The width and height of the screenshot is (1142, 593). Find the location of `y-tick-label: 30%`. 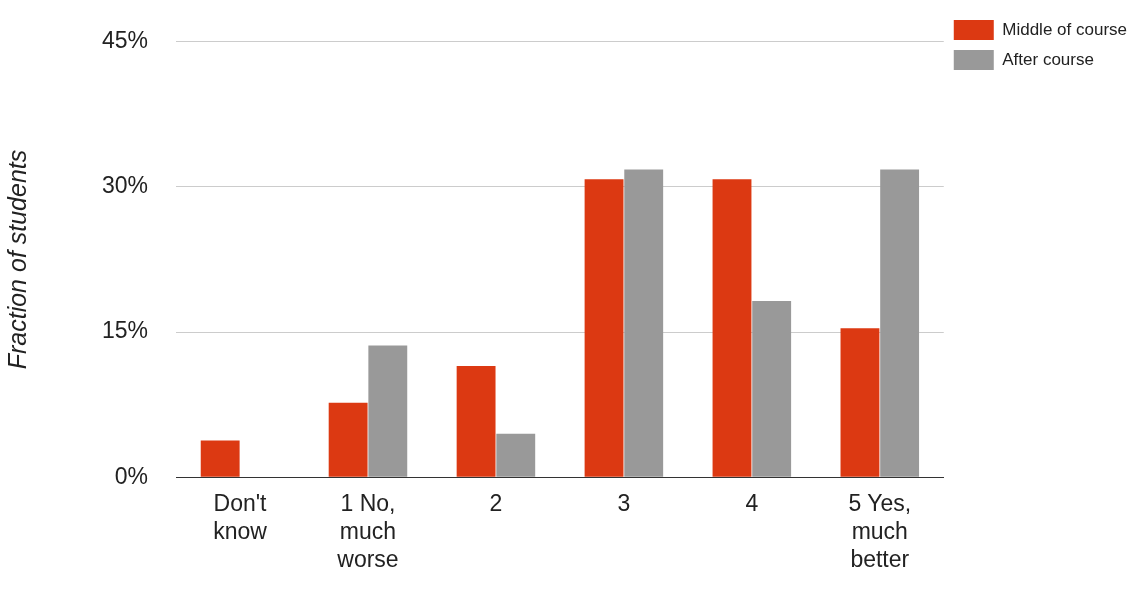

y-tick-label: 30% is located at coordinates (125, 185).